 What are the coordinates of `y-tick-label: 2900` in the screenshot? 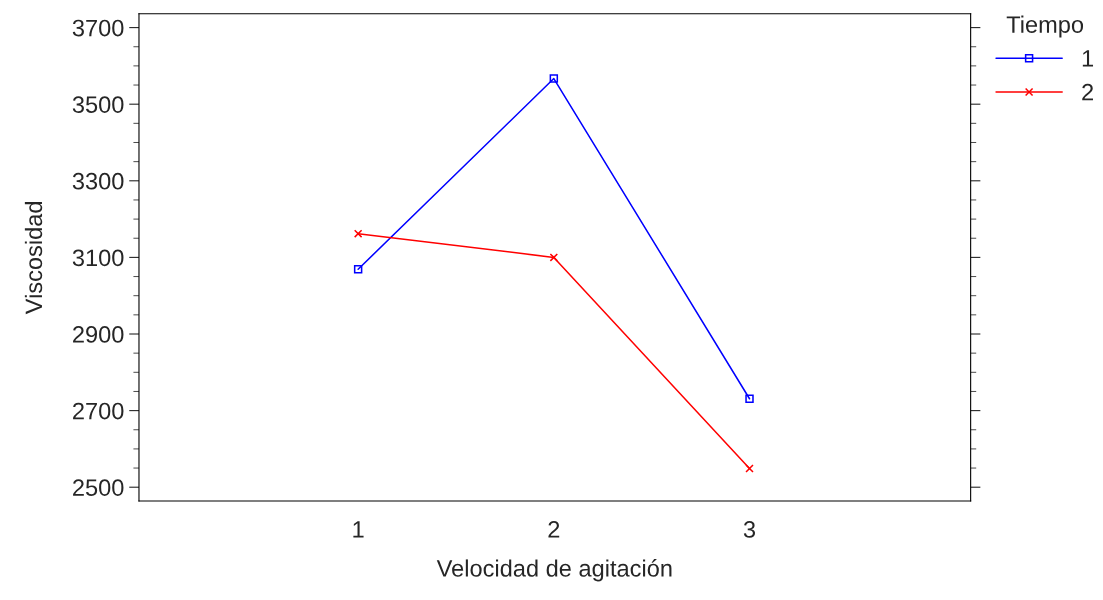 It's located at (98, 334).